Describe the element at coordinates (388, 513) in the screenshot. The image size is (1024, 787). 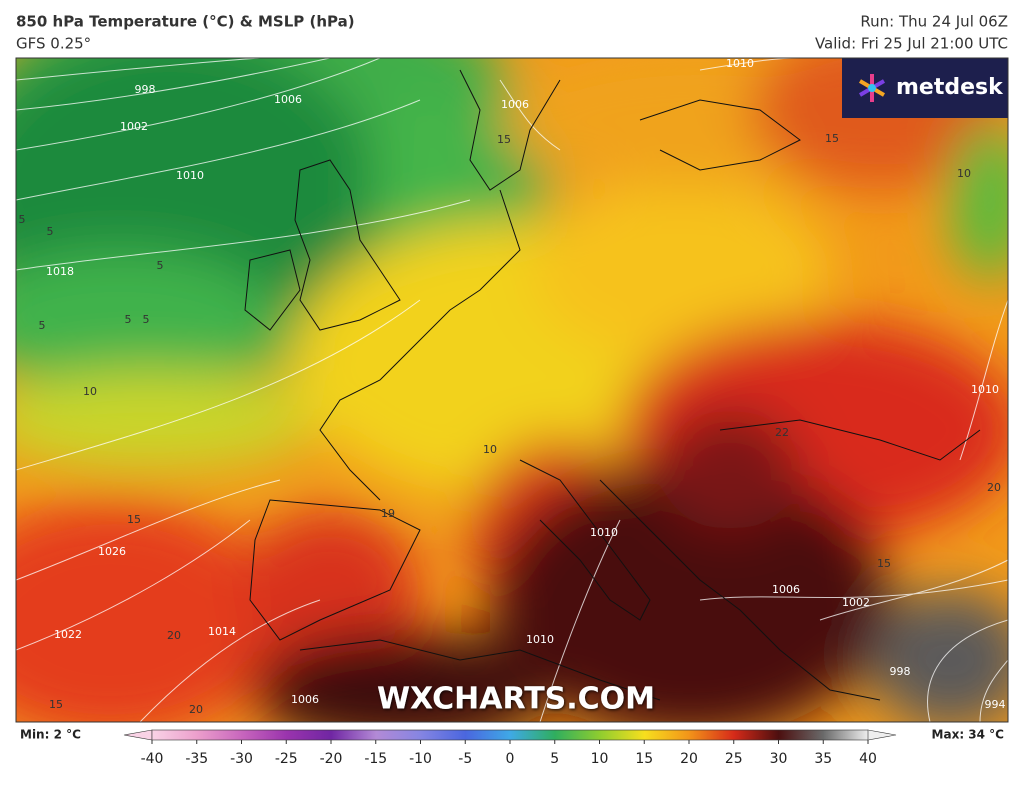
I see `temperature-label: 19` at that location.